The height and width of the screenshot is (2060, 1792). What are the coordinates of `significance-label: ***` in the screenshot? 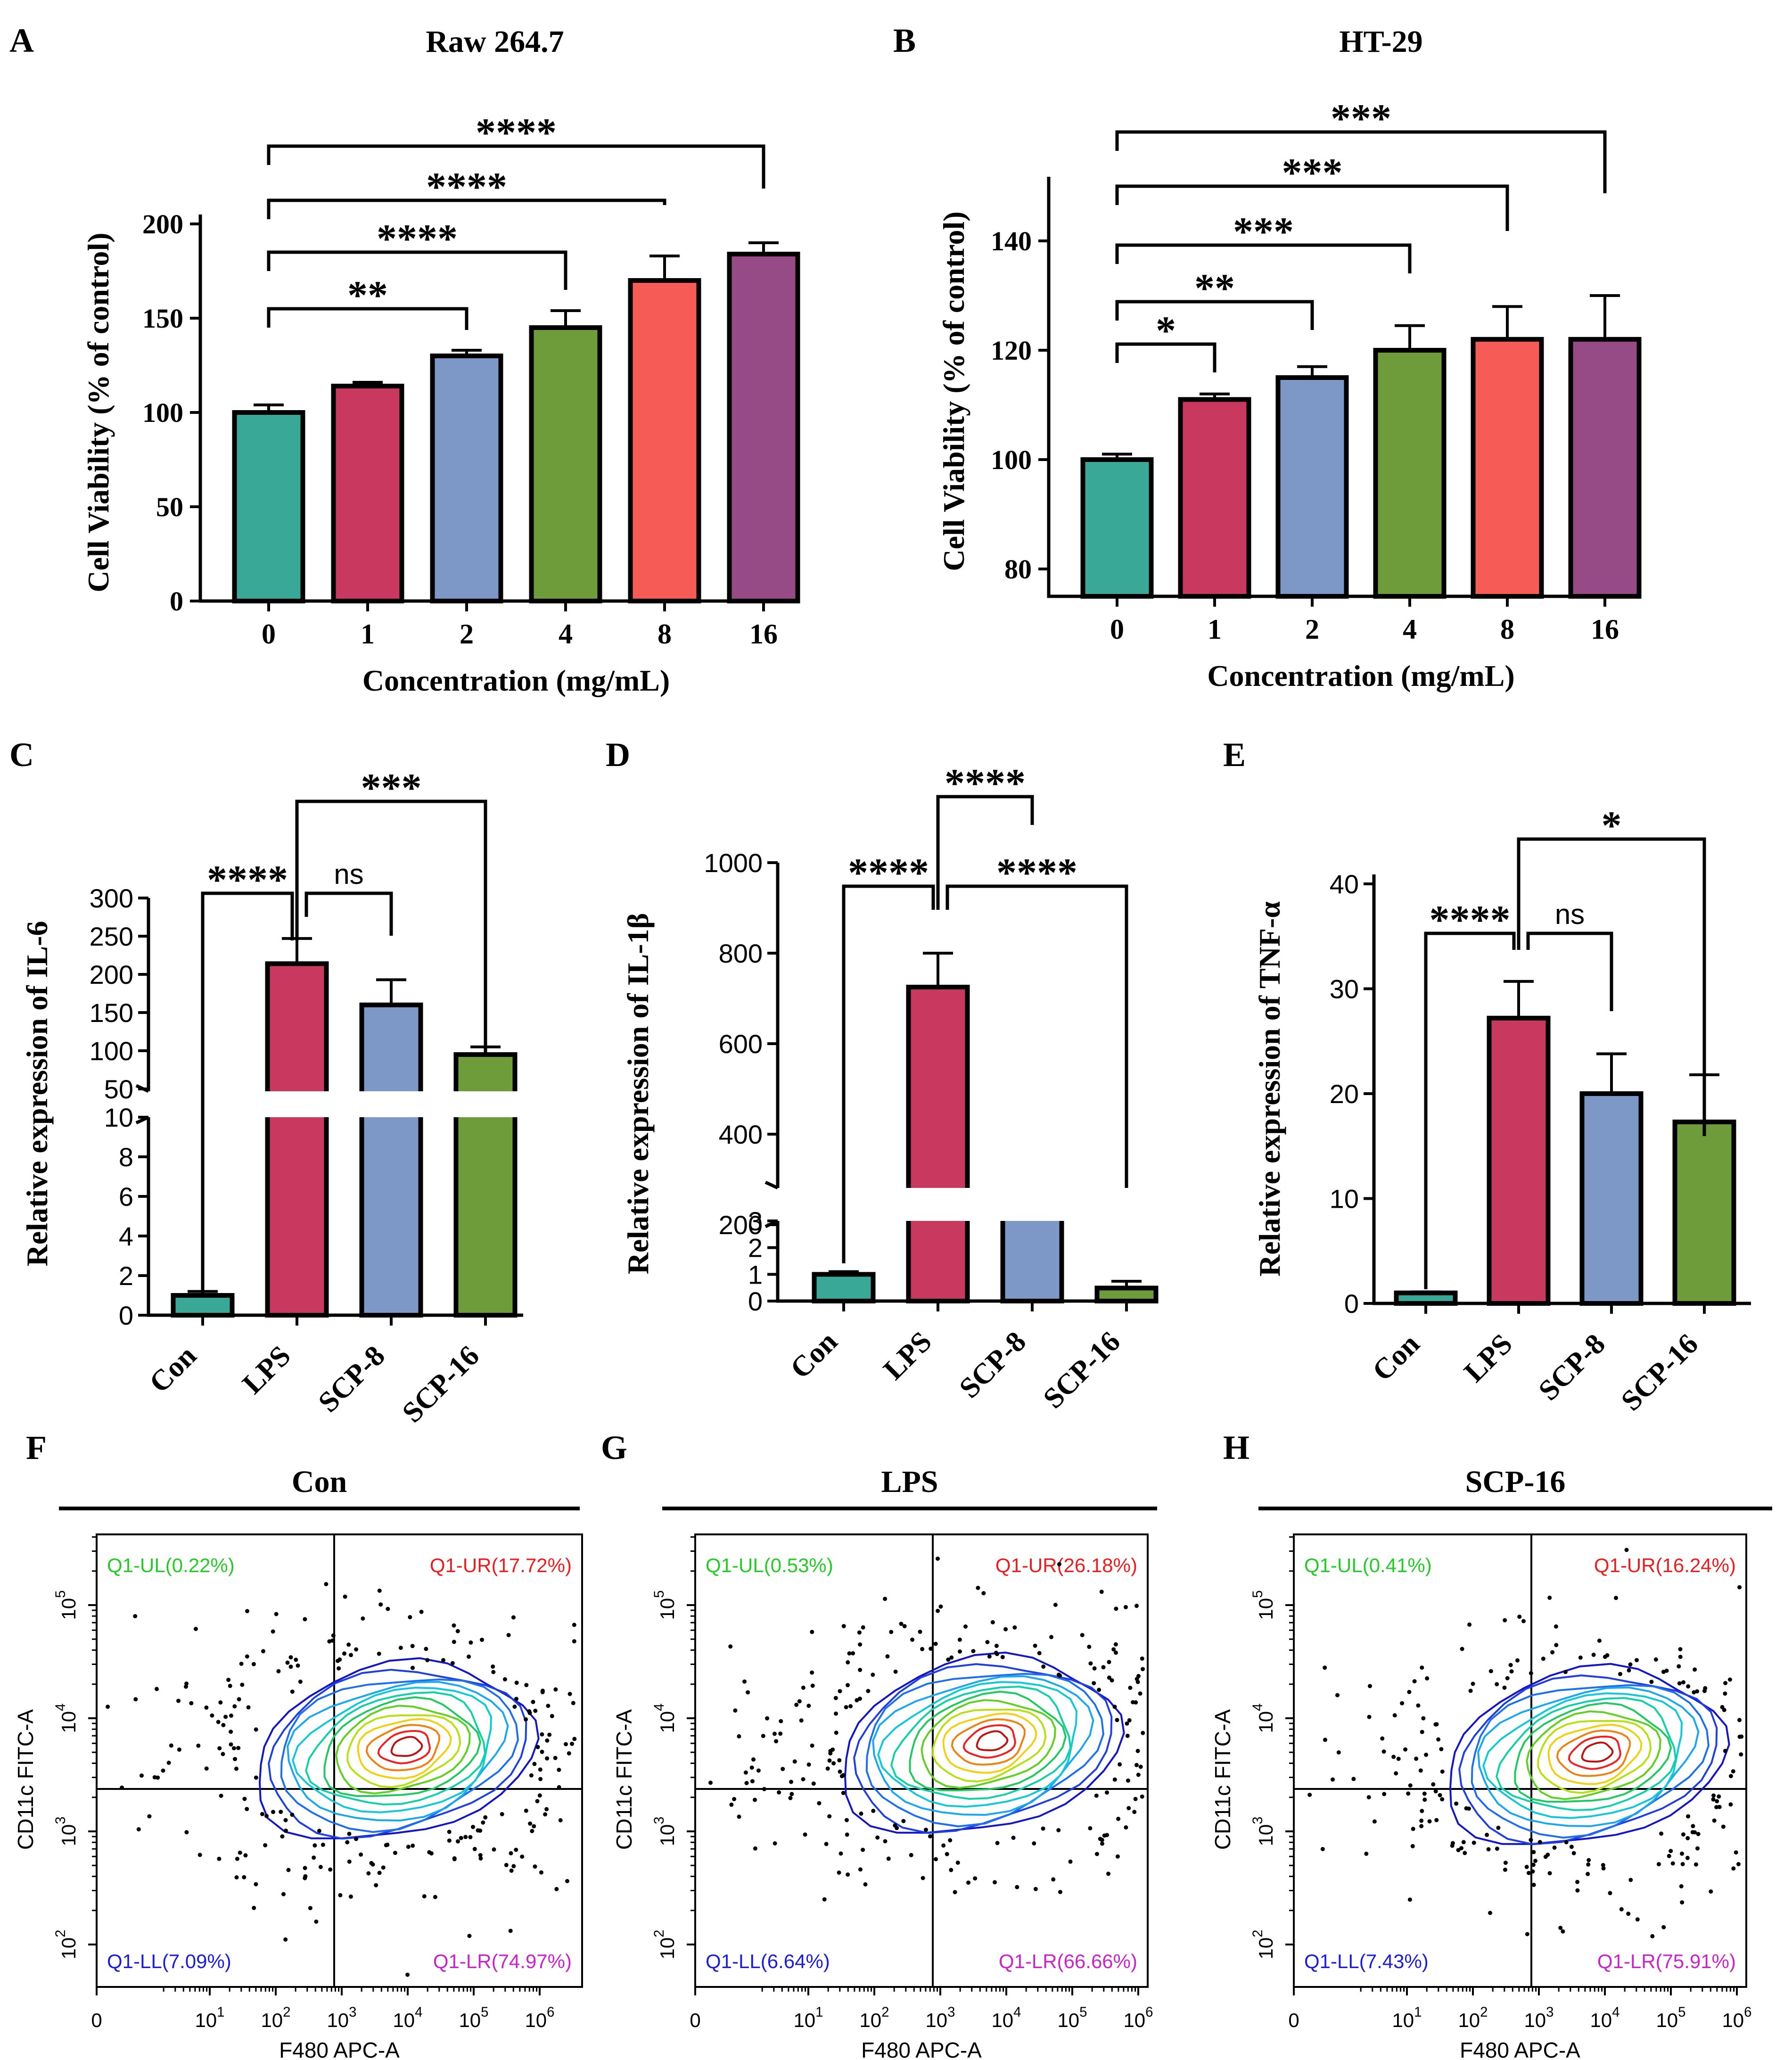 It's located at (391, 787).